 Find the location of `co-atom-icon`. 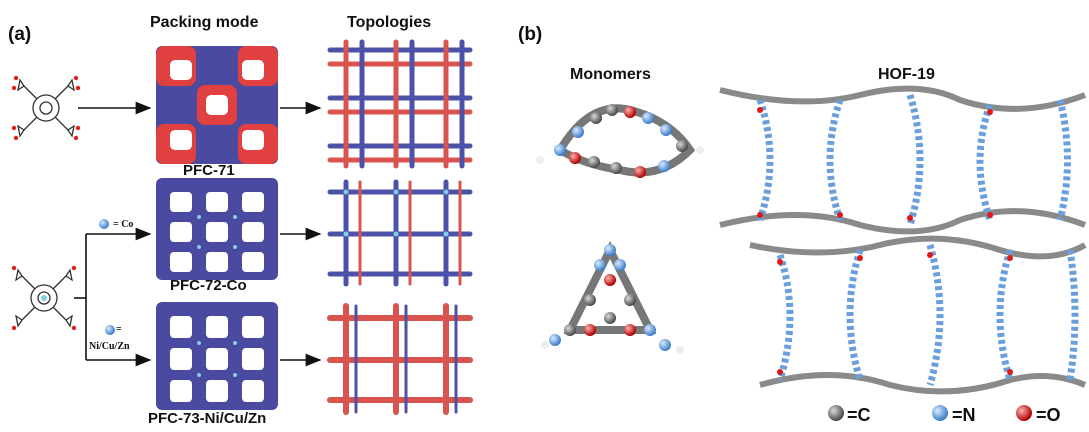

co-atom-icon is located at coordinates (104, 224).